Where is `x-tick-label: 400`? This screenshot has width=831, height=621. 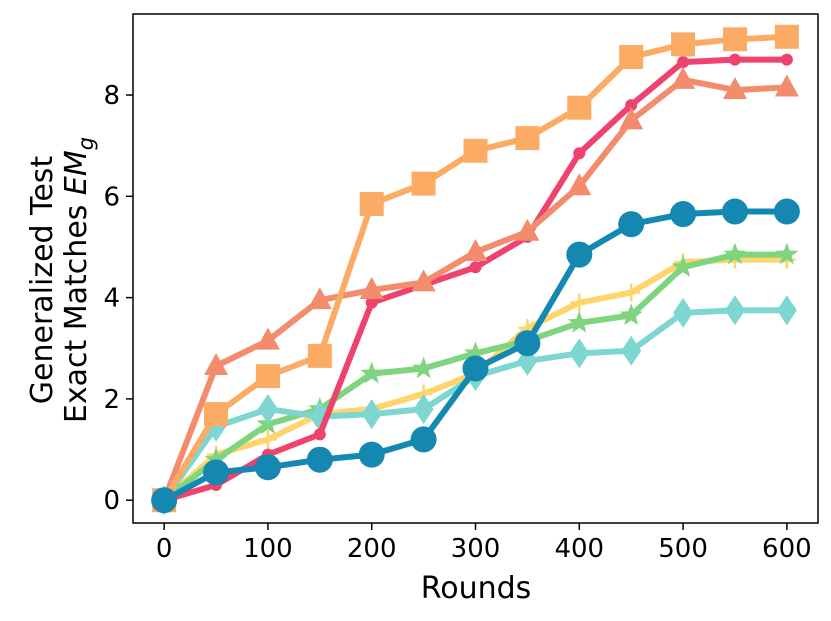 x-tick-label: 400 is located at coordinates (579, 549).